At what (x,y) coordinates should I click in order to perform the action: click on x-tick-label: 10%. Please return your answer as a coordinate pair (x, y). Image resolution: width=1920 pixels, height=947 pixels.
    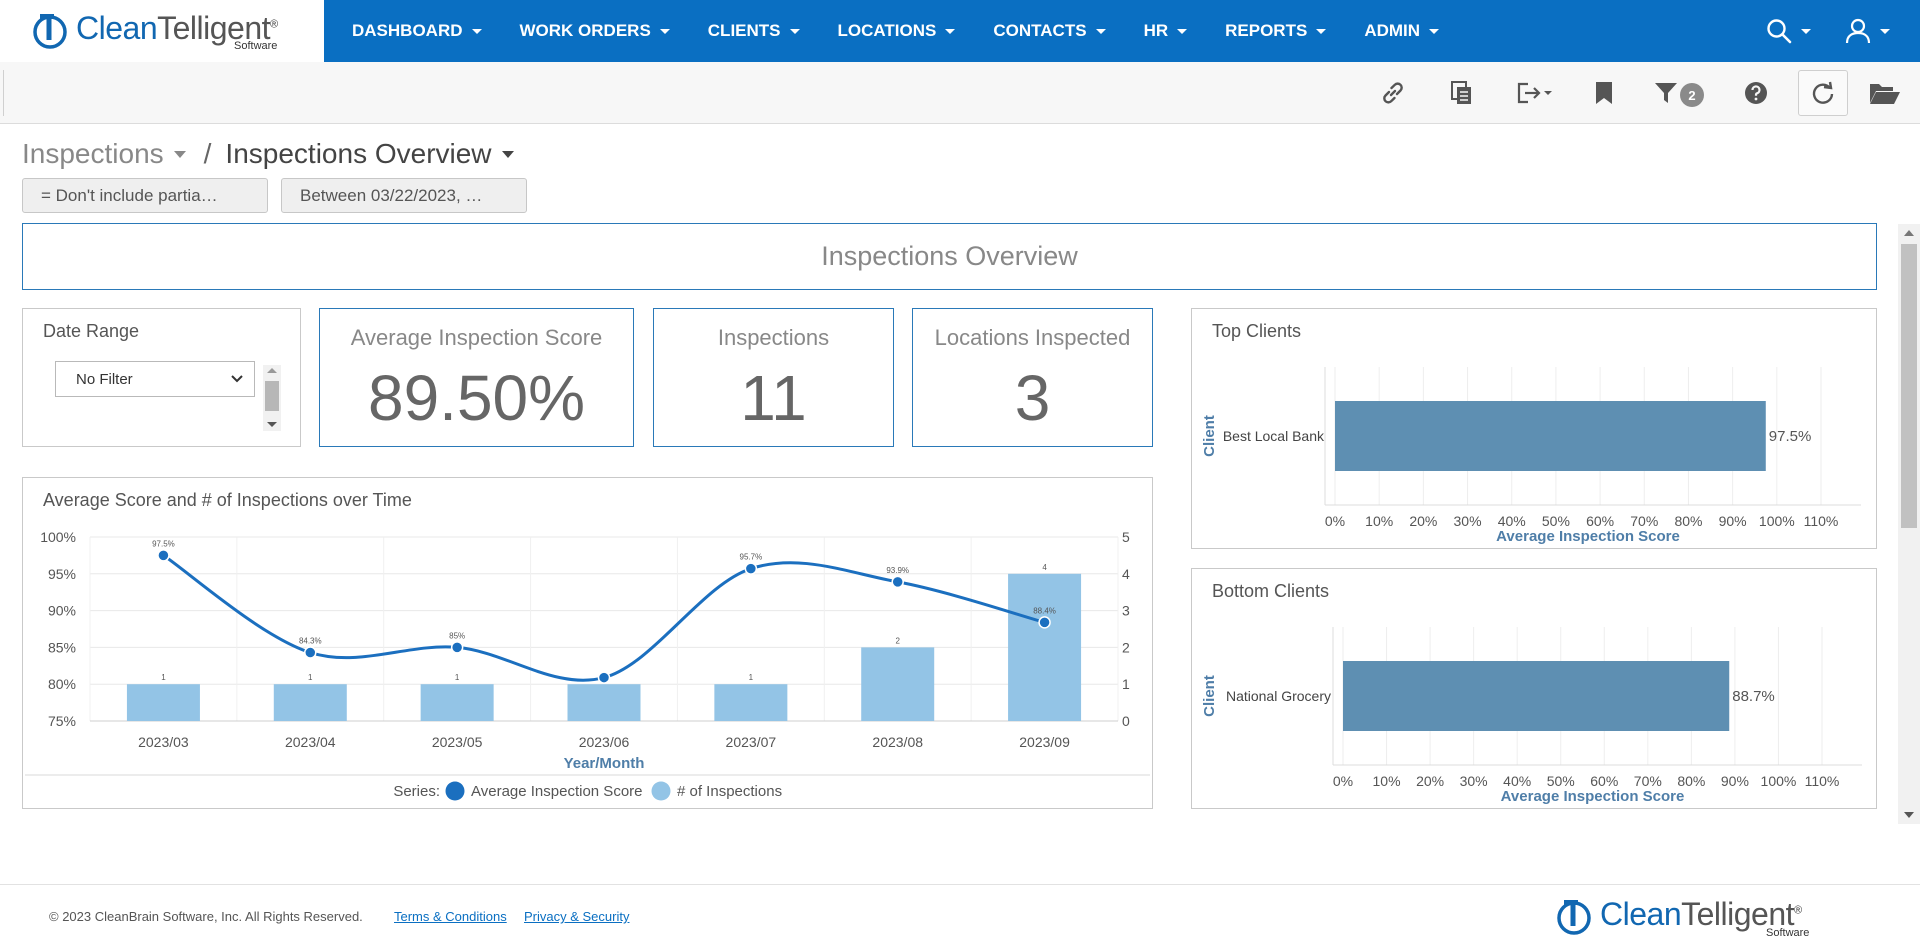
    Looking at the image, I should click on (1387, 781).